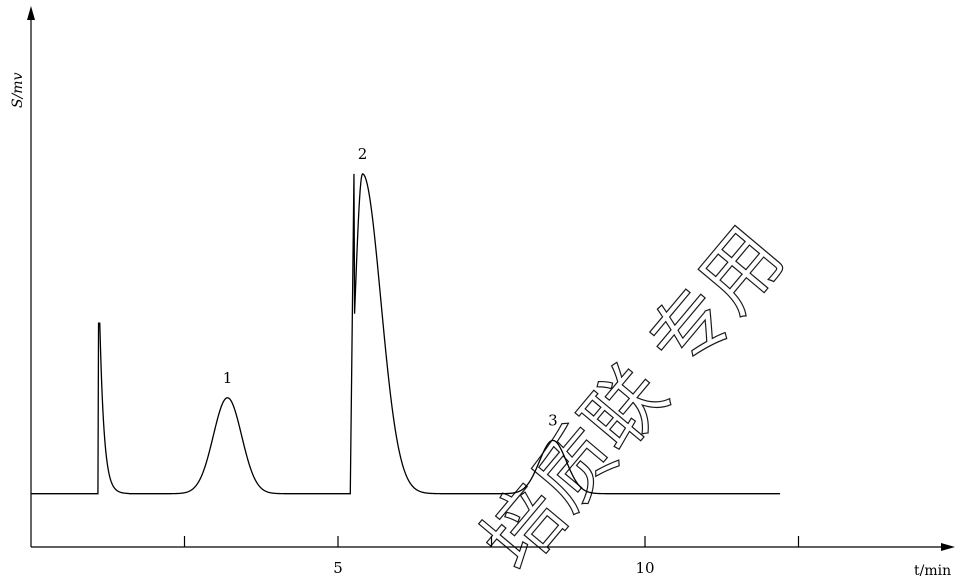 The height and width of the screenshot is (583, 960). What do you see at coordinates (18, 90) in the screenshot?
I see `y-axis-label: S/mv` at bounding box center [18, 90].